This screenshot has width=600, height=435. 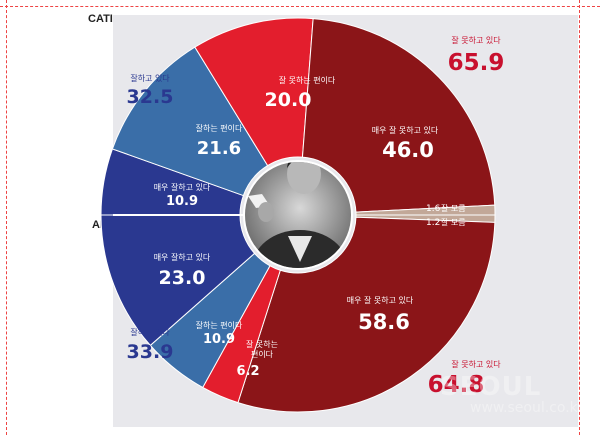 I want to click on segment-cati-red, so click(x=254, y=92).